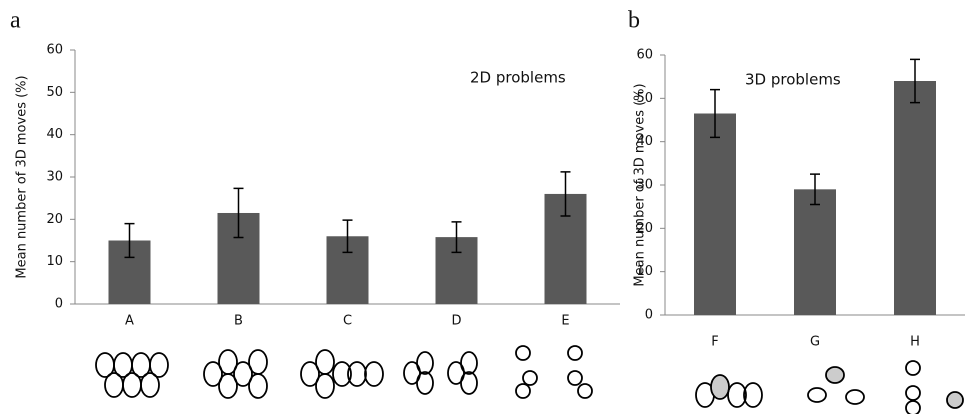  I want to click on x-tick-label: H, so click(915, 342).